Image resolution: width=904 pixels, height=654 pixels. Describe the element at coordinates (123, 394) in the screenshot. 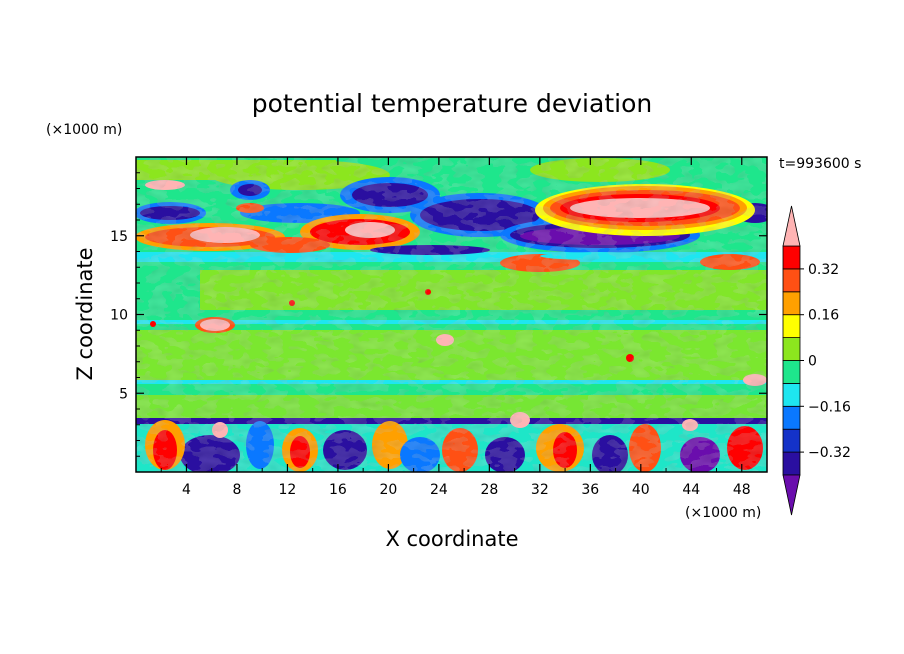

I see `y-tick-label: 5` at that location.